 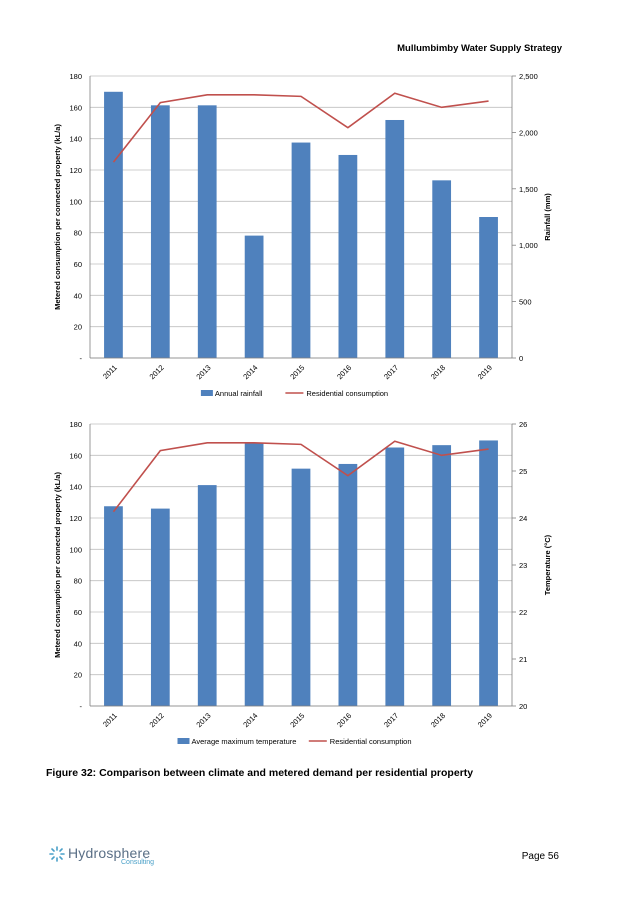 What do you see at coordinates (528, 76) in the screenshot?
I see `y-right-tick-label: 2,500` at bounding box center [528, 76].